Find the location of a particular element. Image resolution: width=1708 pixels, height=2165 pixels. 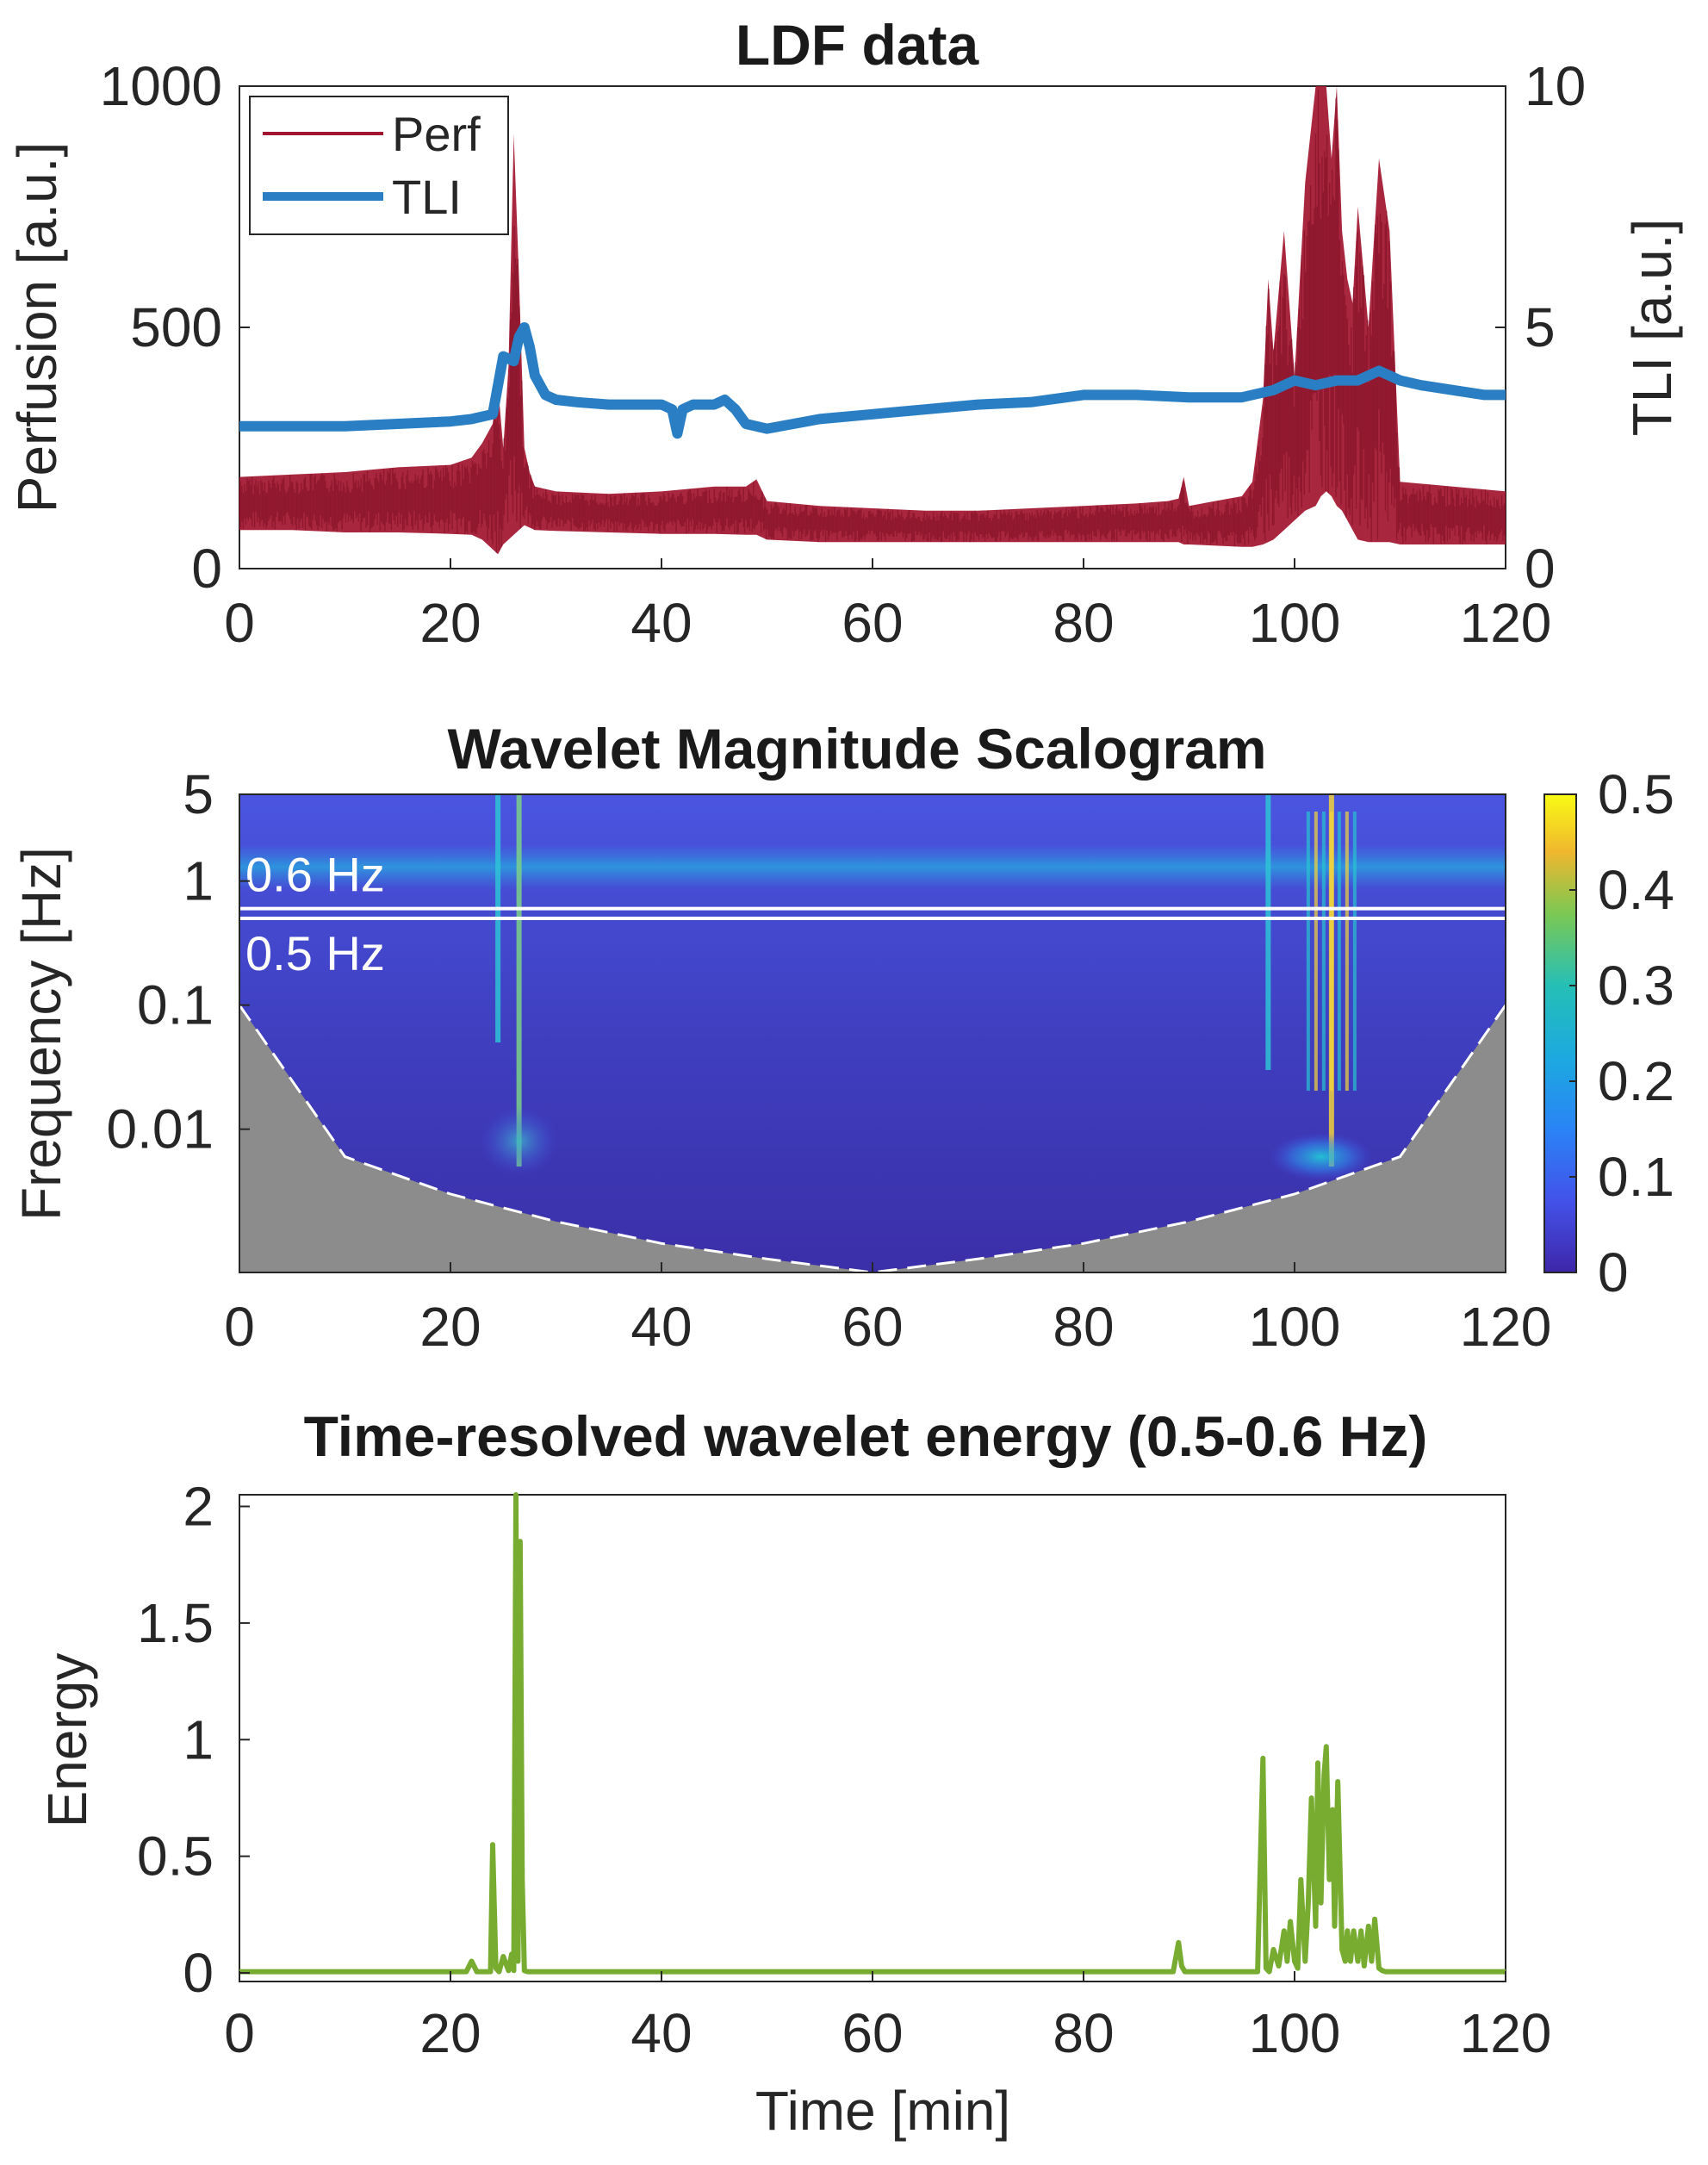

ldf-legend: Perf TLI is located at coordinates (379, 165).